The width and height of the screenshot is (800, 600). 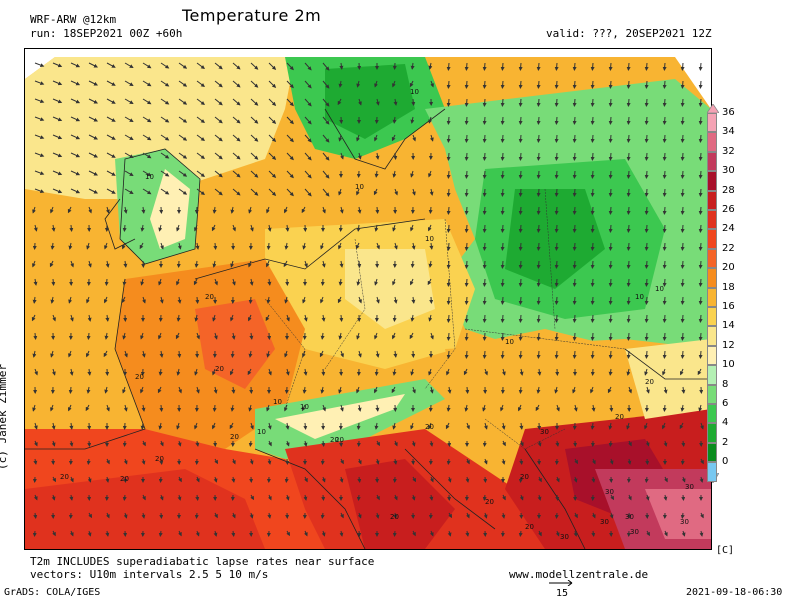 What do you see at coordinates (728, 268) in the screenshot?
I see `colorbar-tick-label: 20` at bounding box center [728, 268].